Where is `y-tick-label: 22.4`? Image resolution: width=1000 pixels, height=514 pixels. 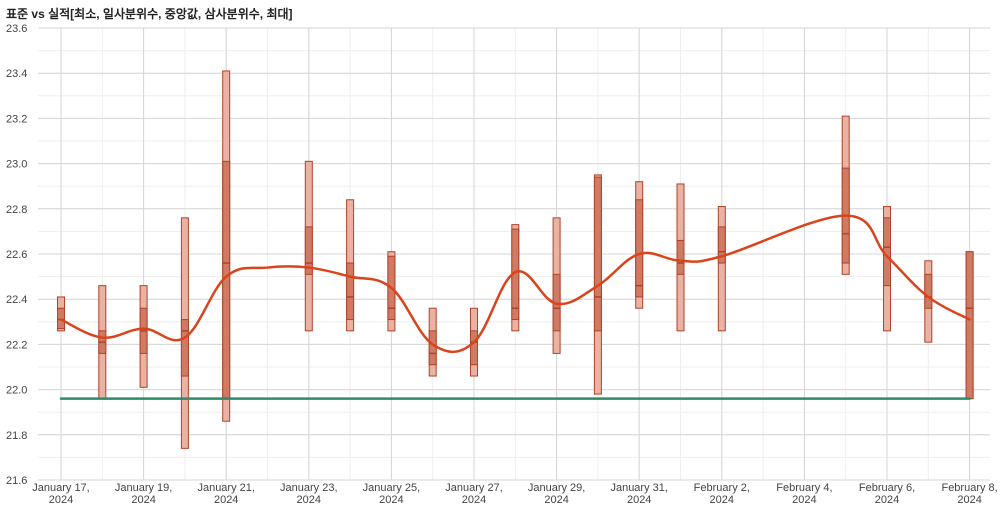 y-tick-label: 22.4 is located at coordinates (16, 300).